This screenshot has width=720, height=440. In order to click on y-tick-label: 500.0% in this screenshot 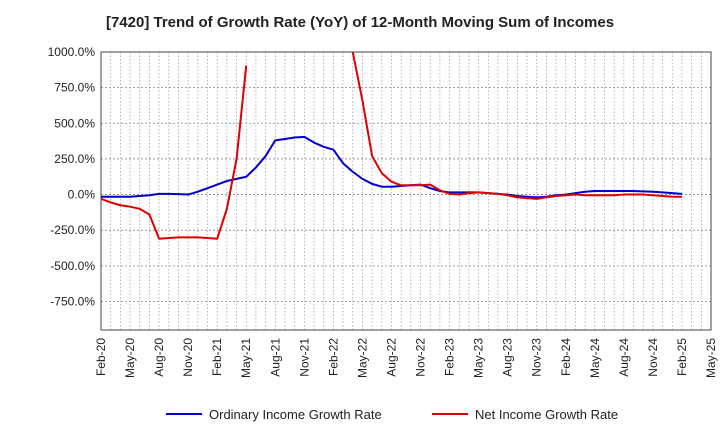, I will do `click(74, 123)`.